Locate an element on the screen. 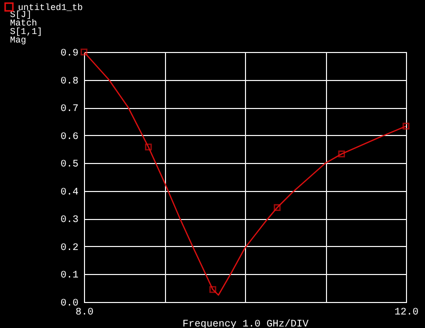  y-tick-label: 0.3 is located at coordinates (69, 220).